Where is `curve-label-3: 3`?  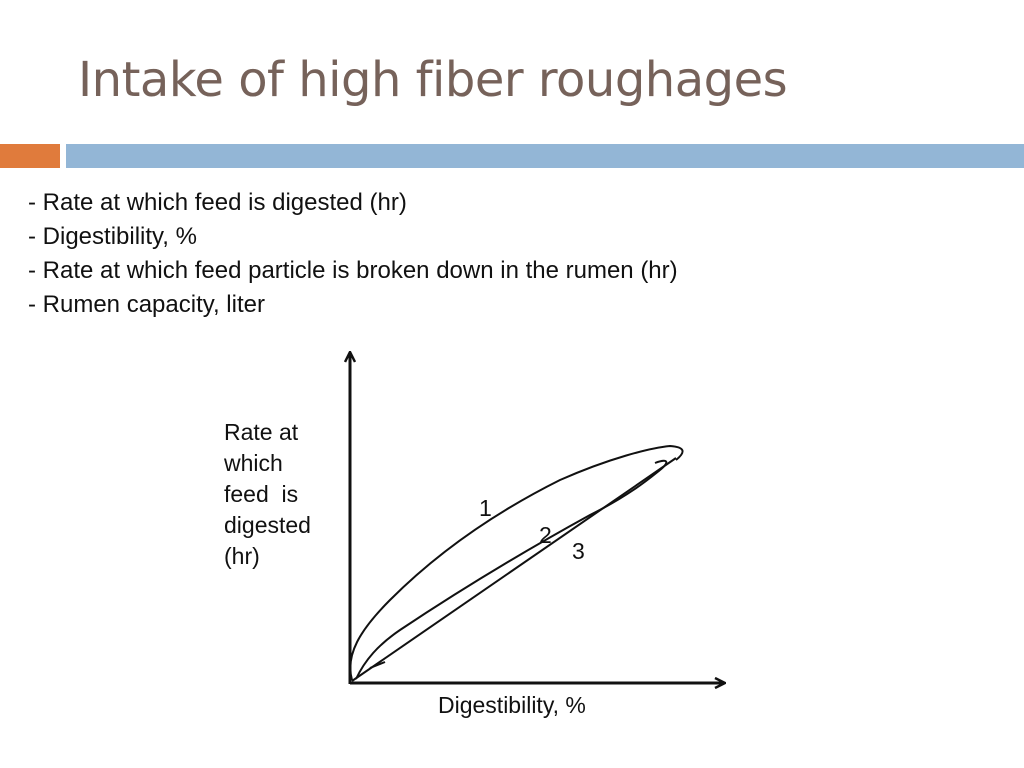
curve-label-3: 3 is located at coordinates (578, 551).